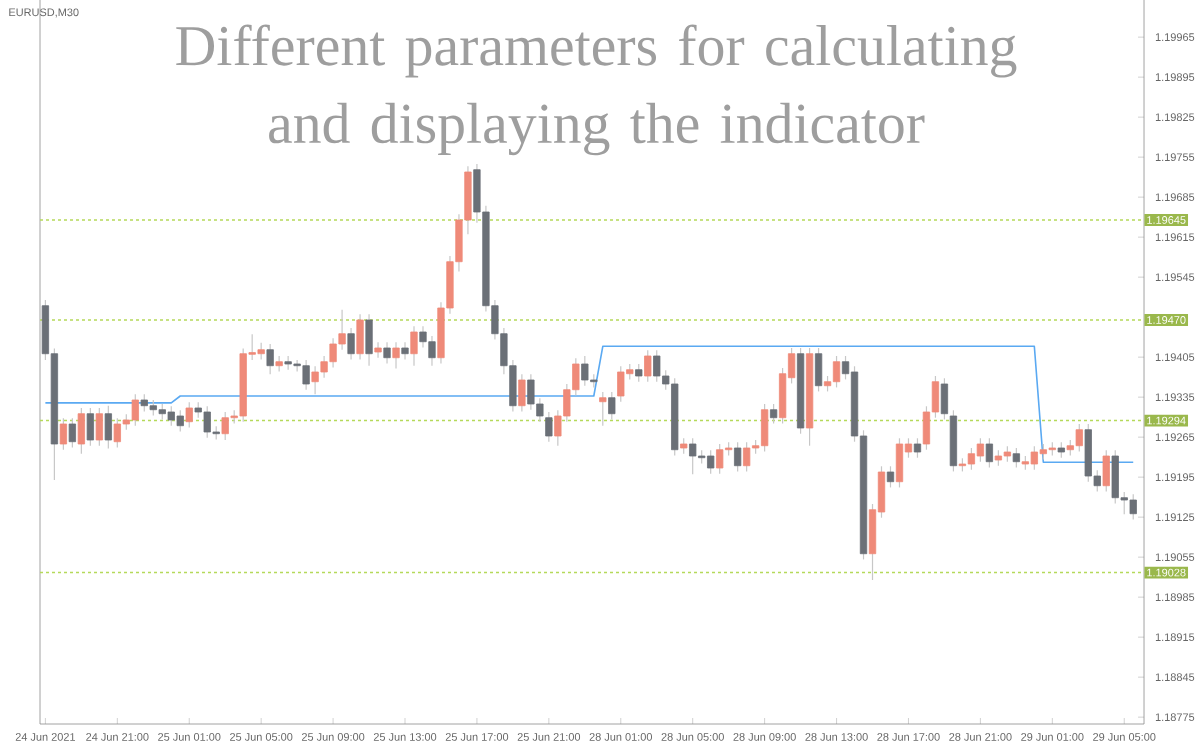  Describe the element at coordinates (596, 90) in the screenshot. I see `text: Different parameters for calculating and displaying the indicator` at that location.